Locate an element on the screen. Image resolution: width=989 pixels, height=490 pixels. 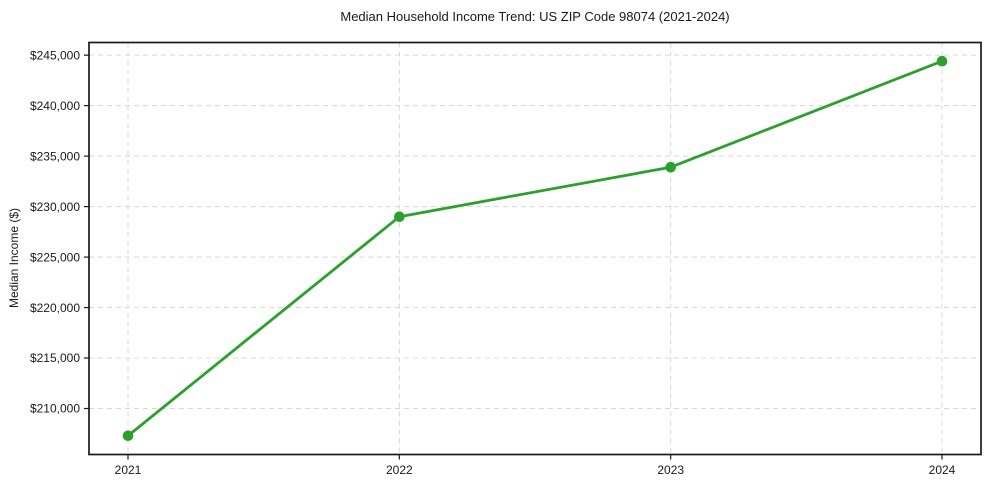
data-point-2021 is located at coordinates (128, 436).